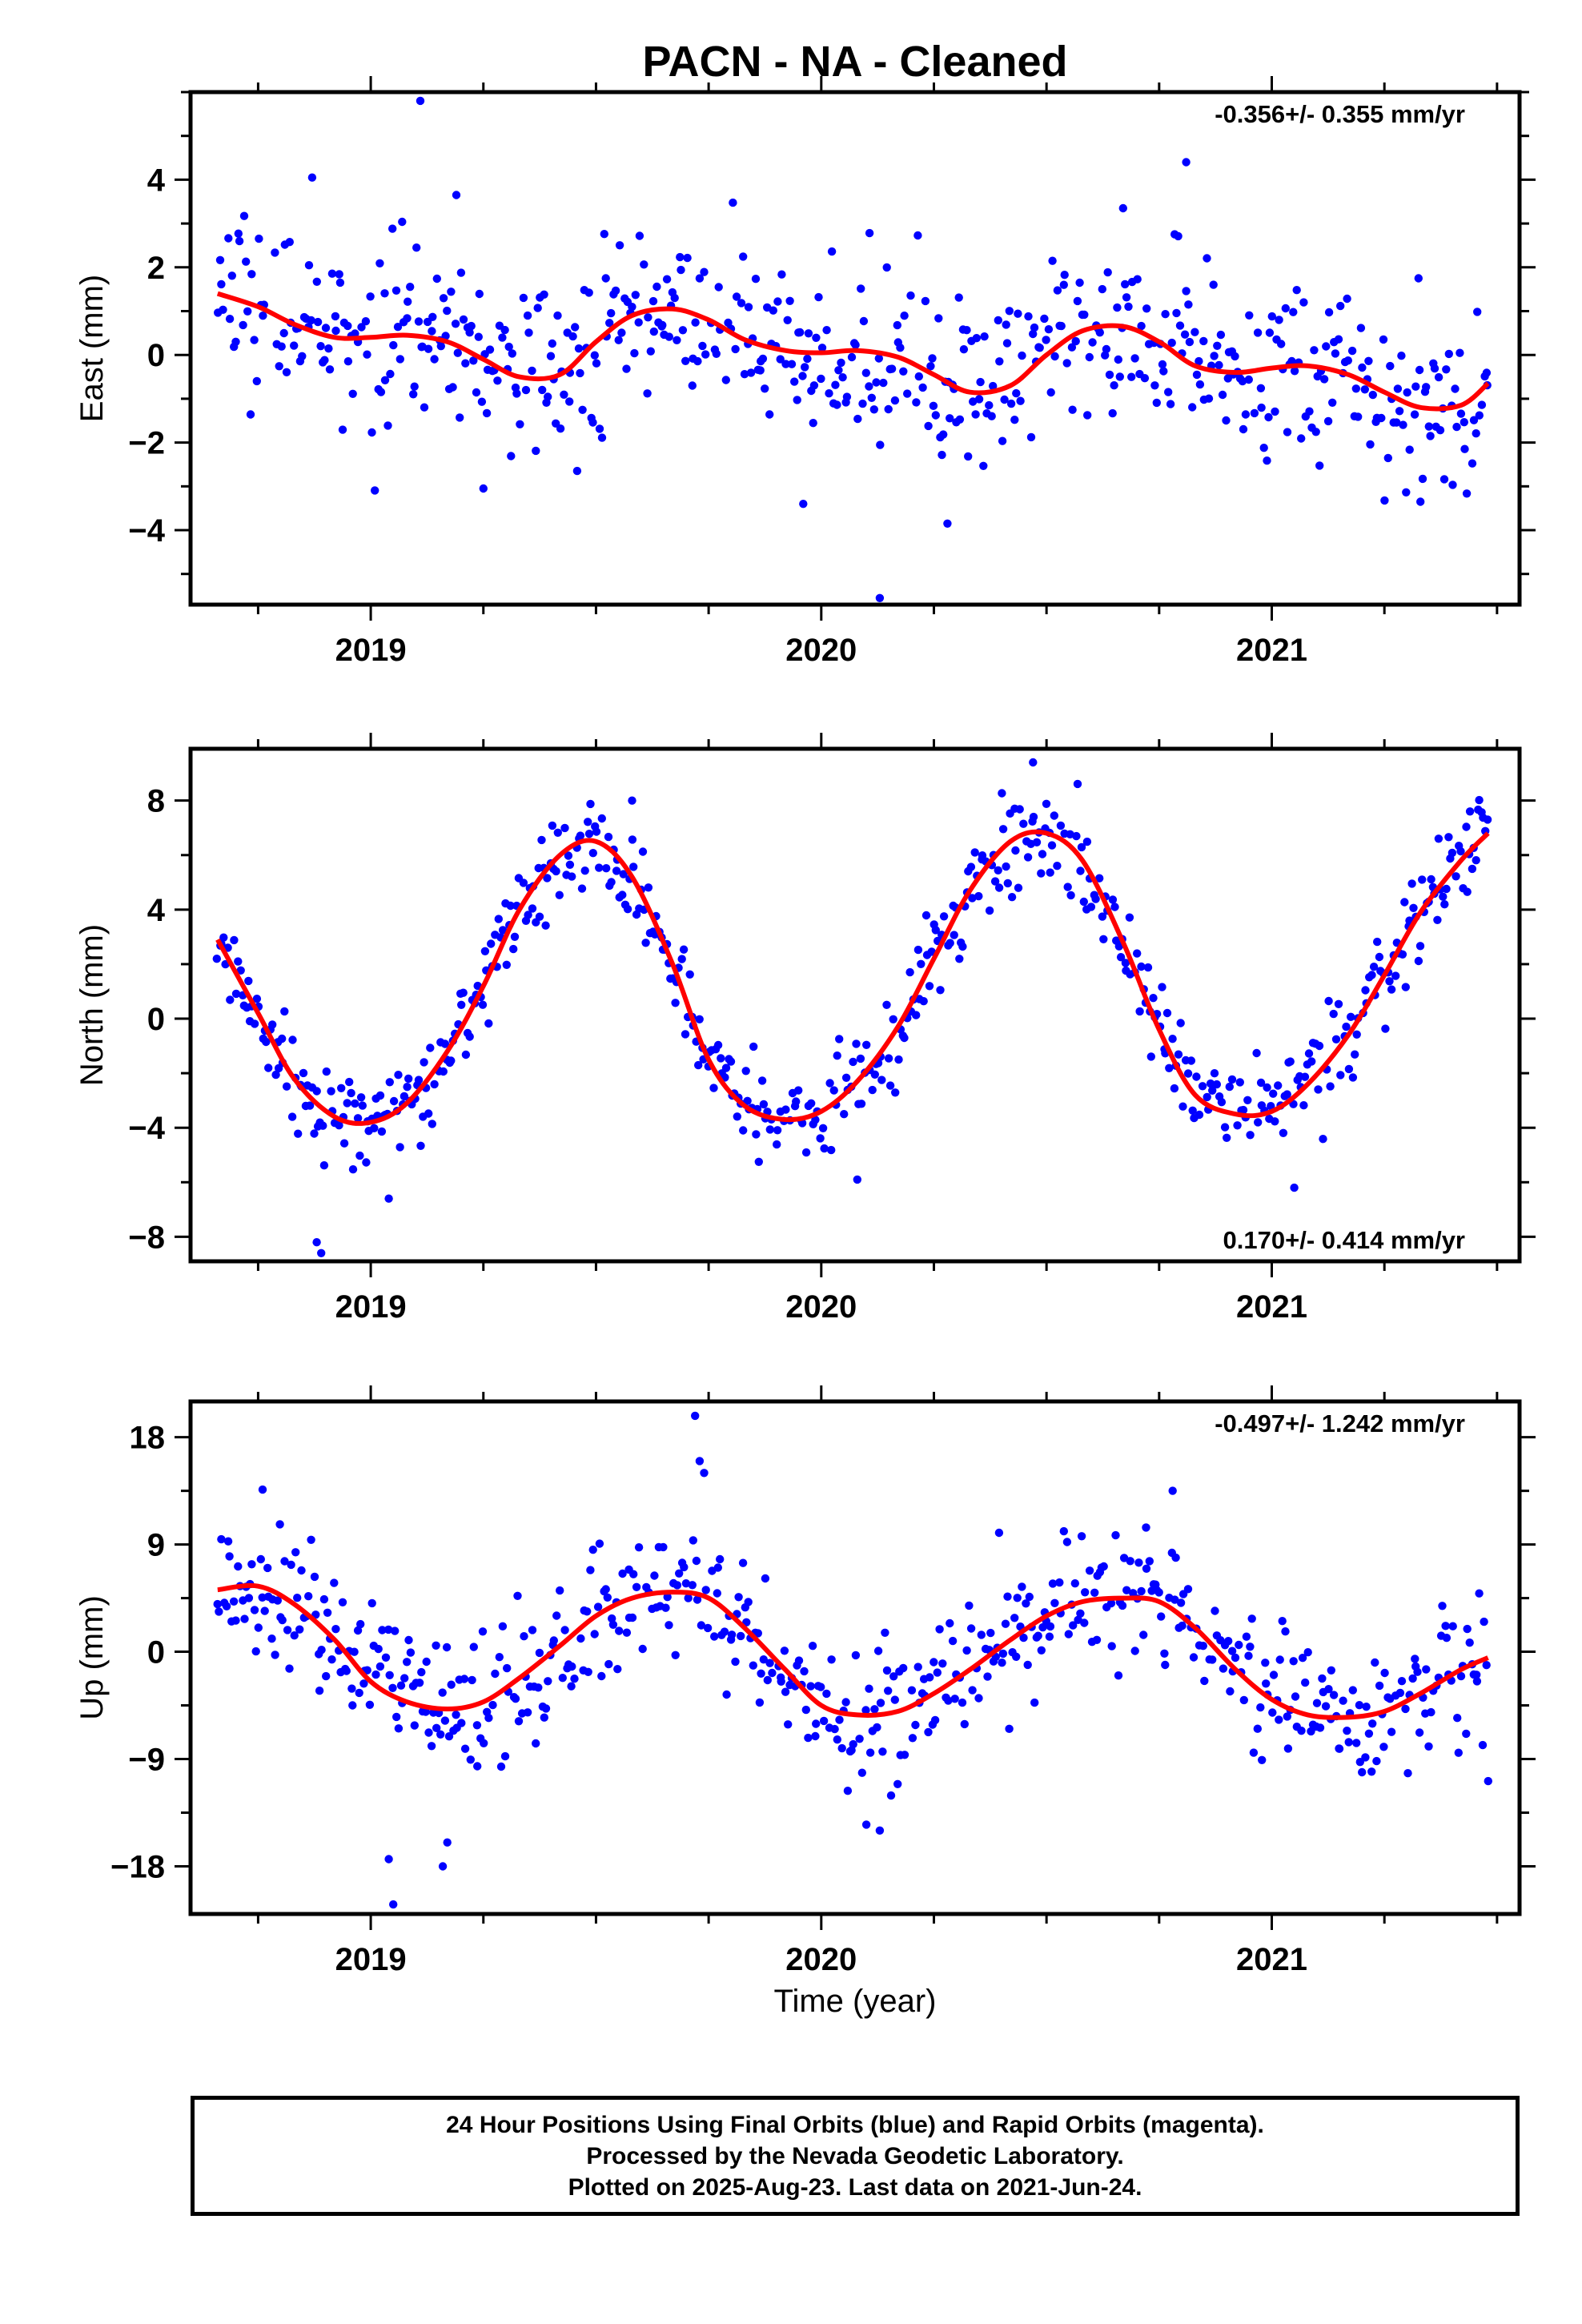 The height and width of the screenshot is (2324, 1582). I want to click on x-axis-label: Time (year), so click(855, 2001).